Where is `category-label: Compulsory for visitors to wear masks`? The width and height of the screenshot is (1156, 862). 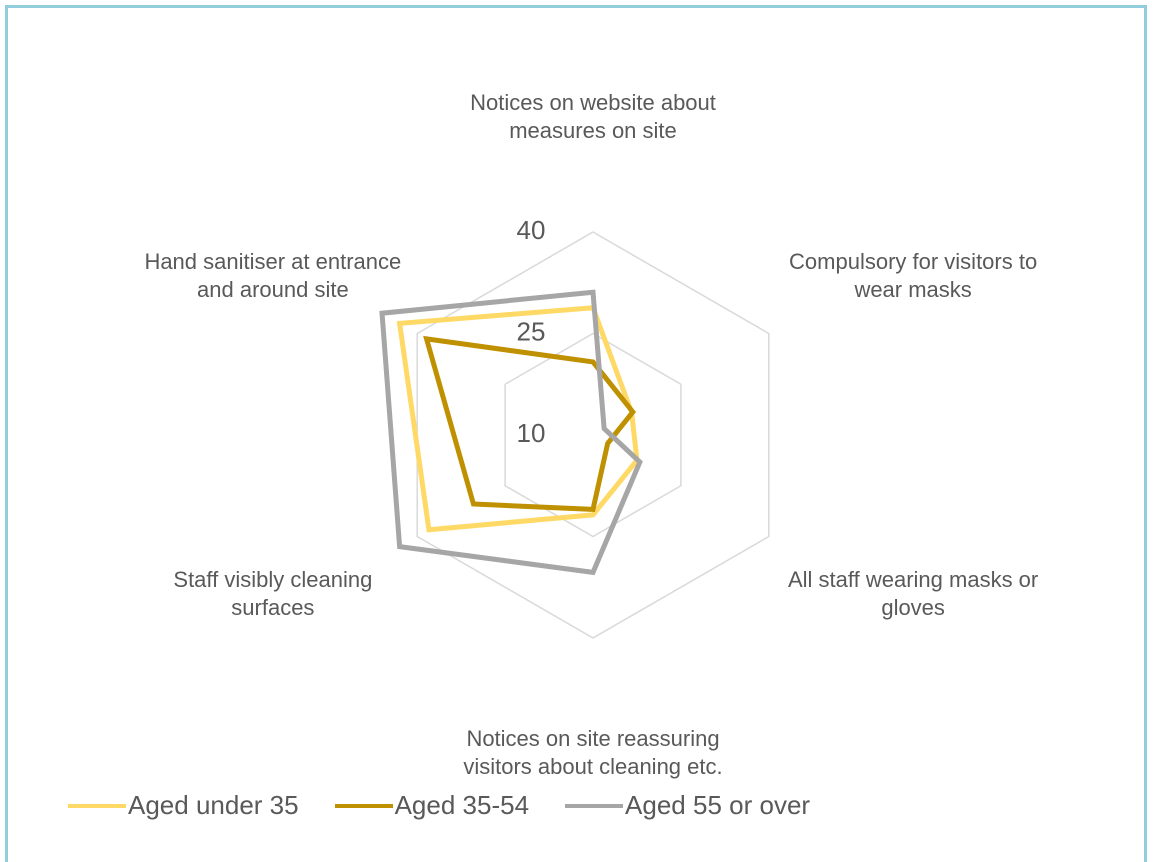
category-label: Compulsory for visitors to wear masks is located at coordinates (913, 275).